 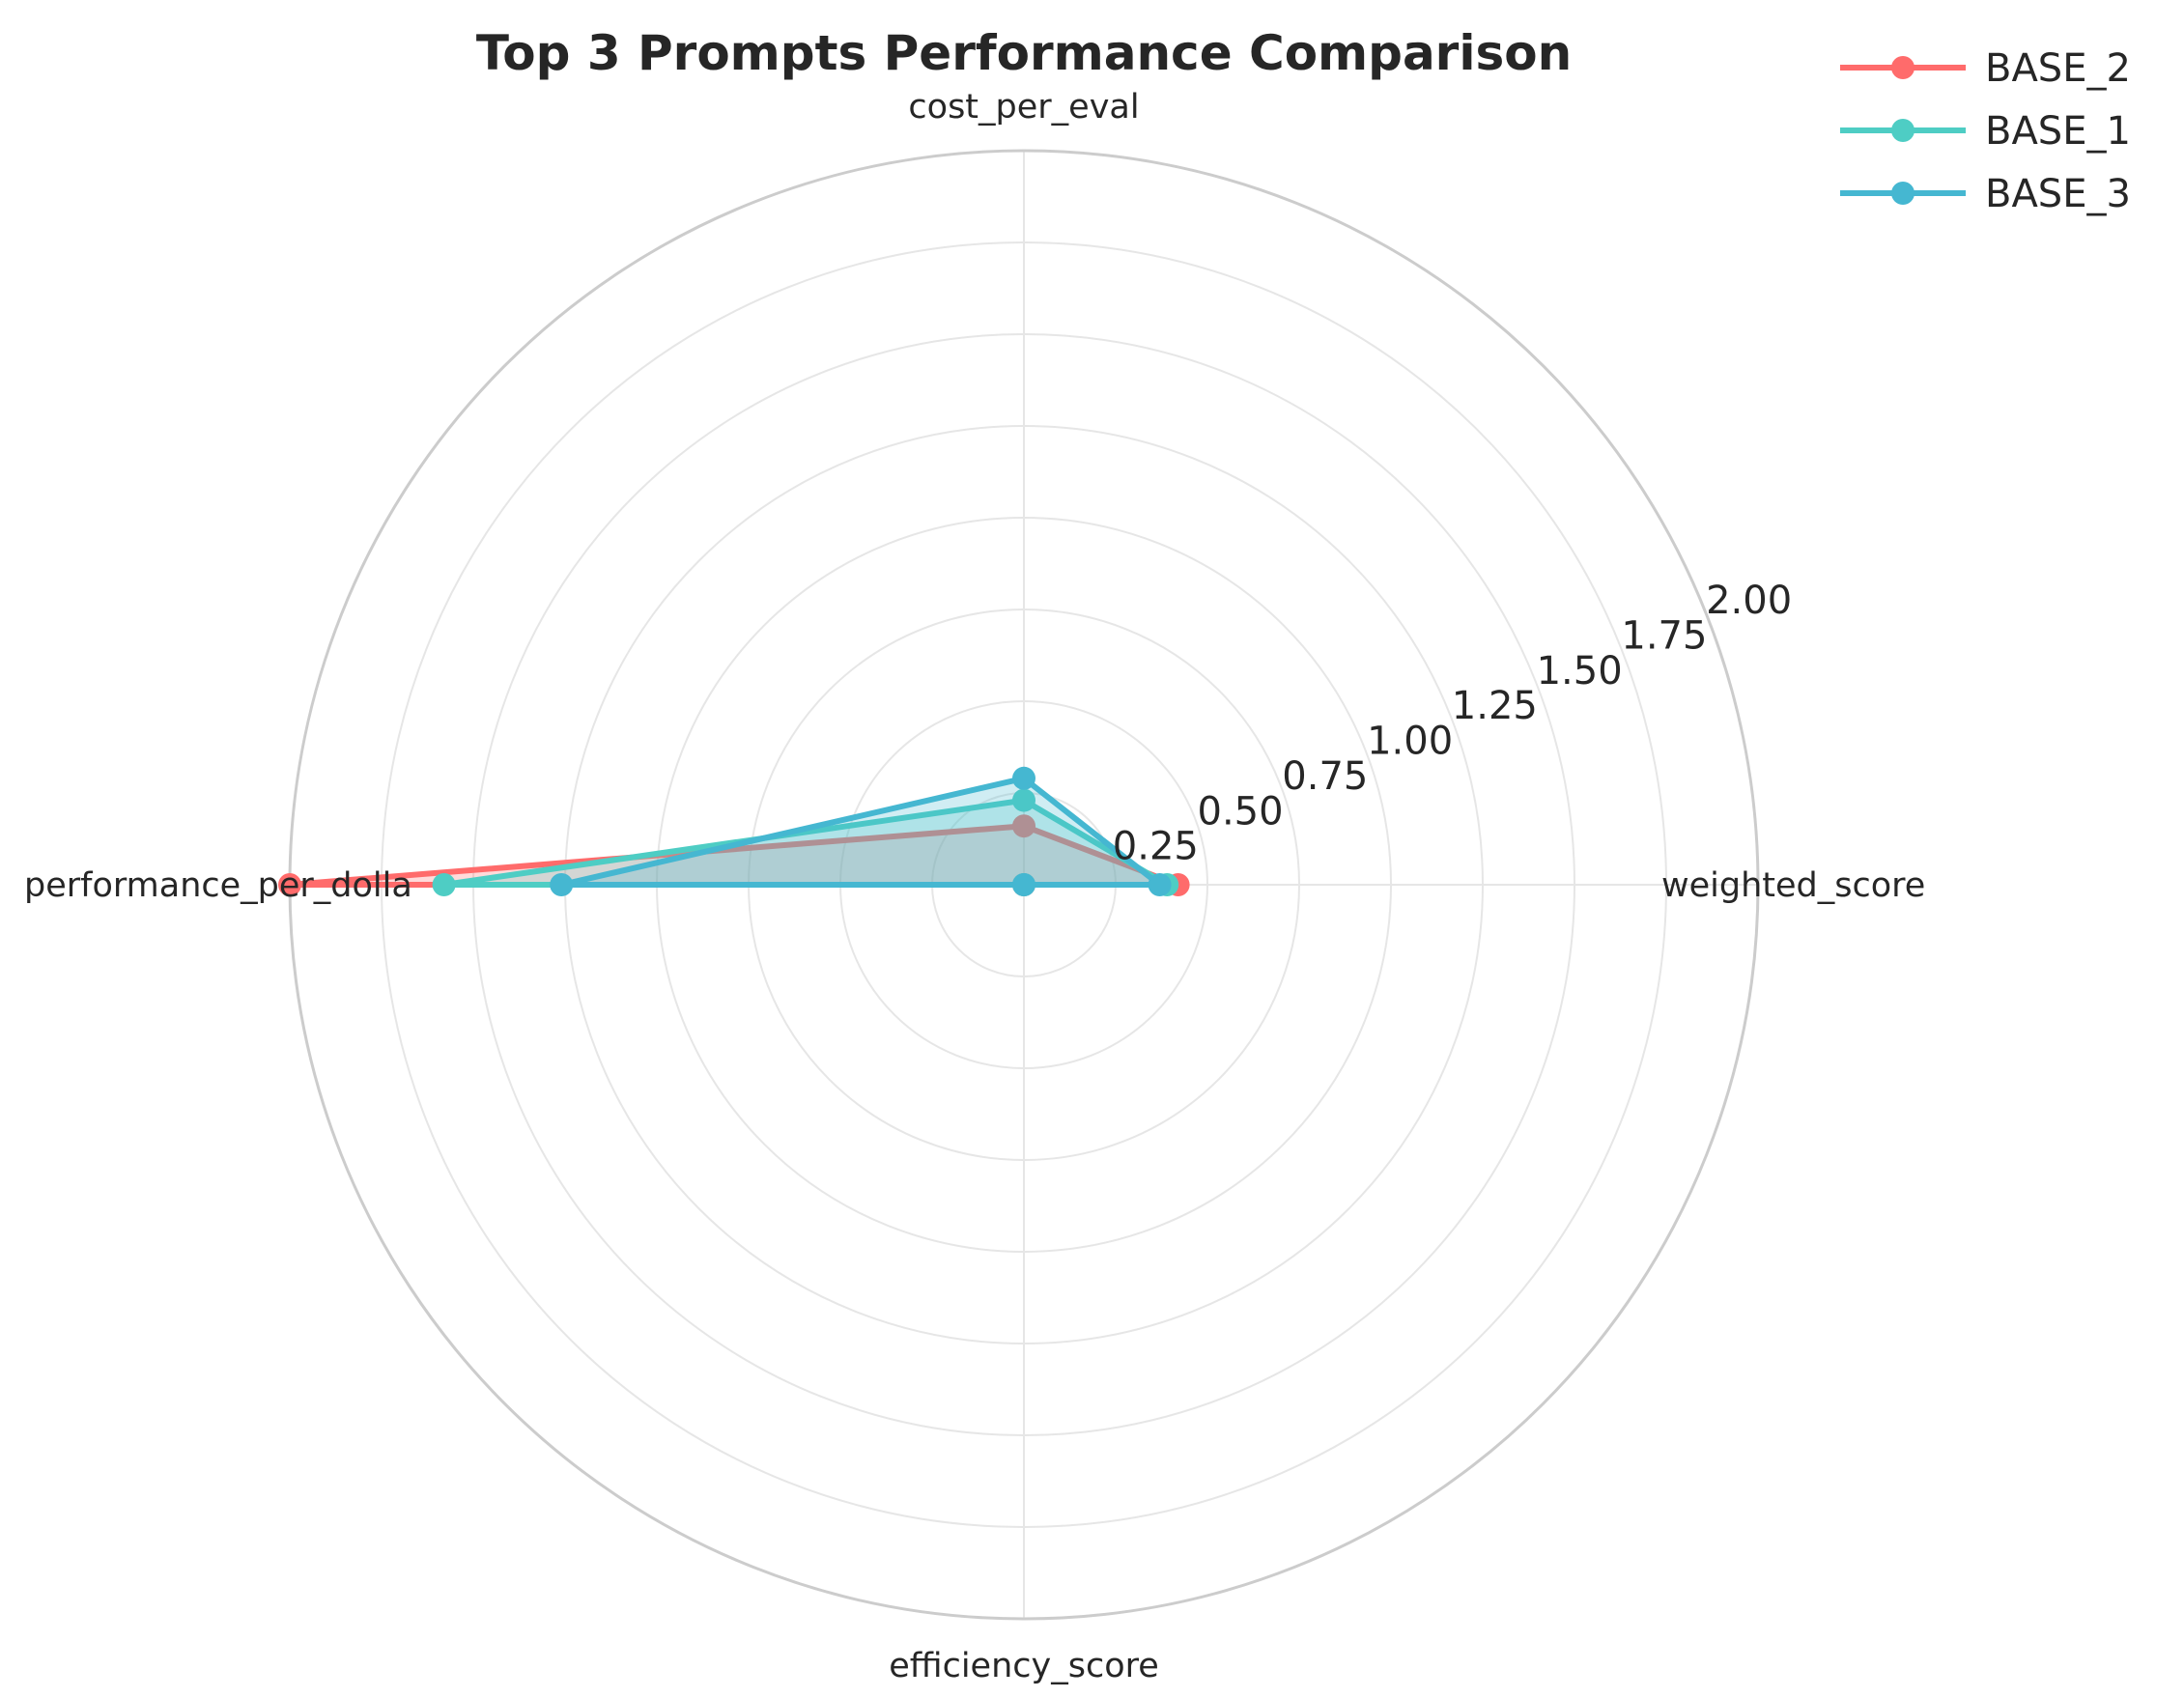 I want to click on radial-tick-labels: 0.250.500.751.001.251.501.752.00, so click(x=1453, y=723).